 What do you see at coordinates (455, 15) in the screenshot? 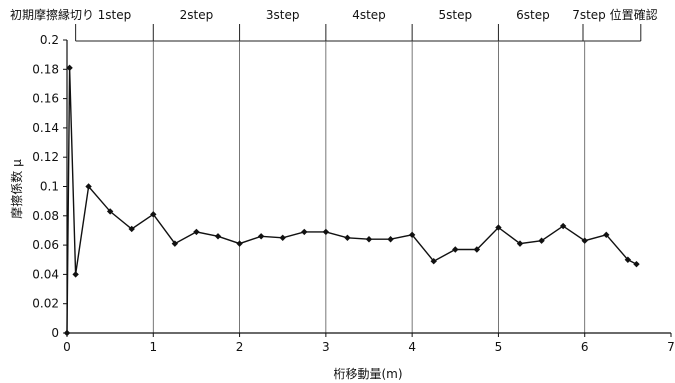
I see `step-label: 5step` at bounding box center [455, 15].